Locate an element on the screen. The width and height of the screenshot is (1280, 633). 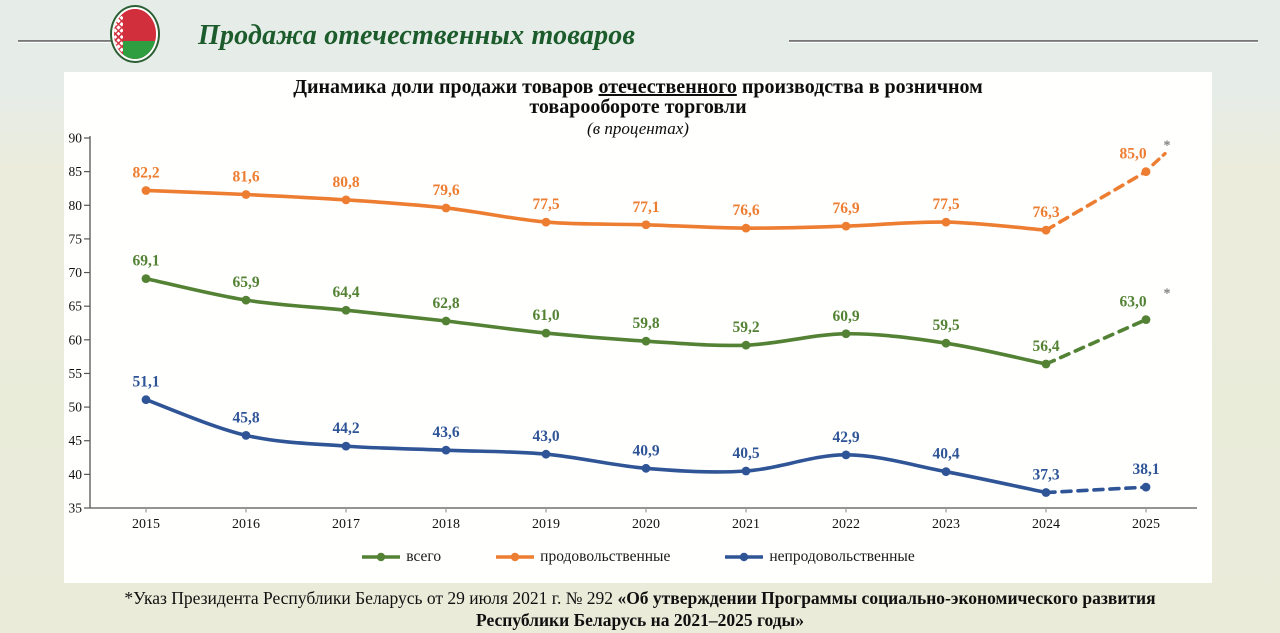
svg-text: 55 is located at coordinates (76, 373).